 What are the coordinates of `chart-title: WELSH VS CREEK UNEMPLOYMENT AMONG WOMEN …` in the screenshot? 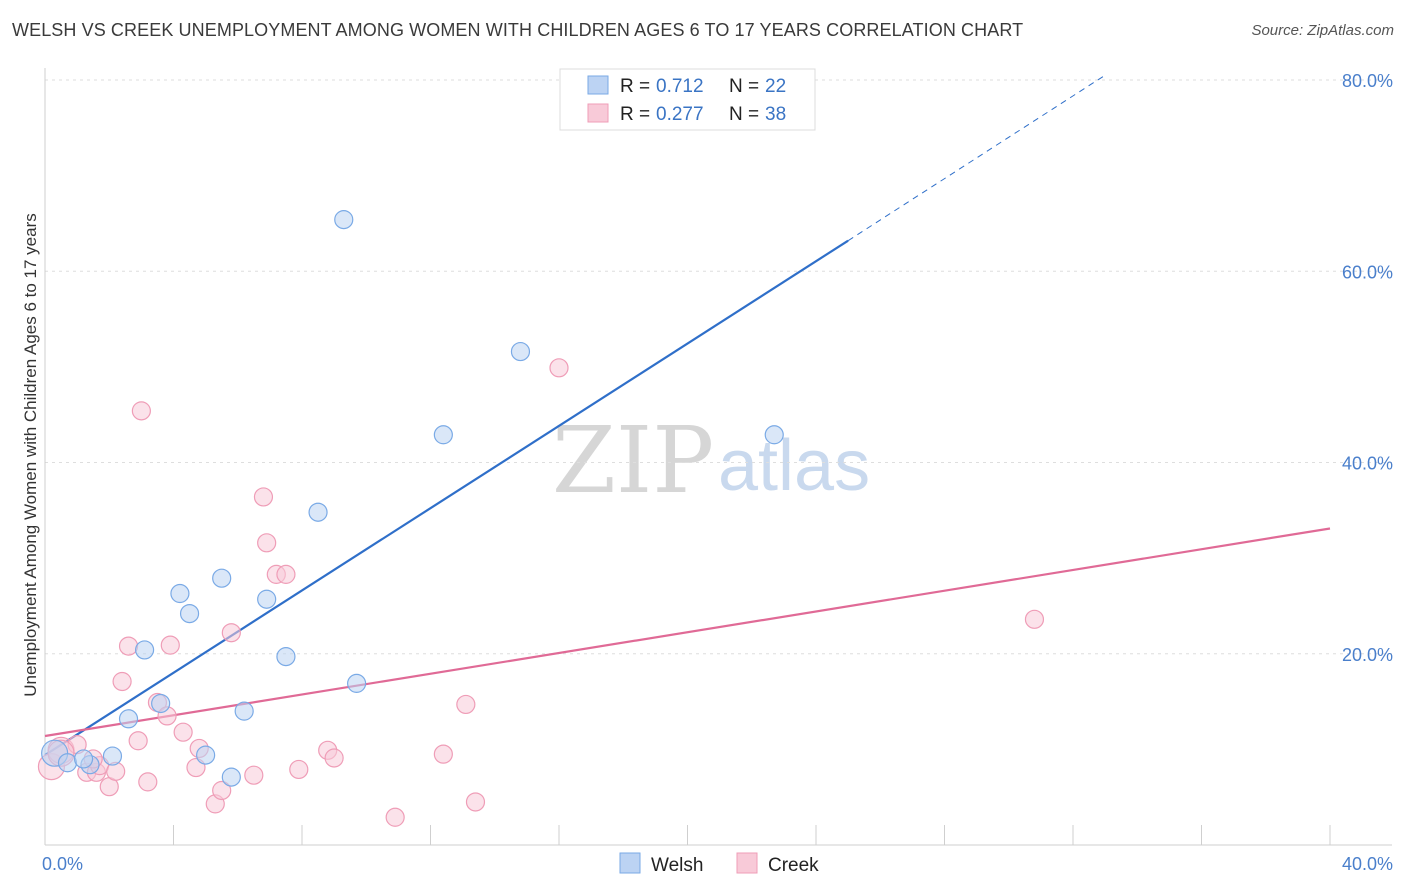 It's located at (518, 30).